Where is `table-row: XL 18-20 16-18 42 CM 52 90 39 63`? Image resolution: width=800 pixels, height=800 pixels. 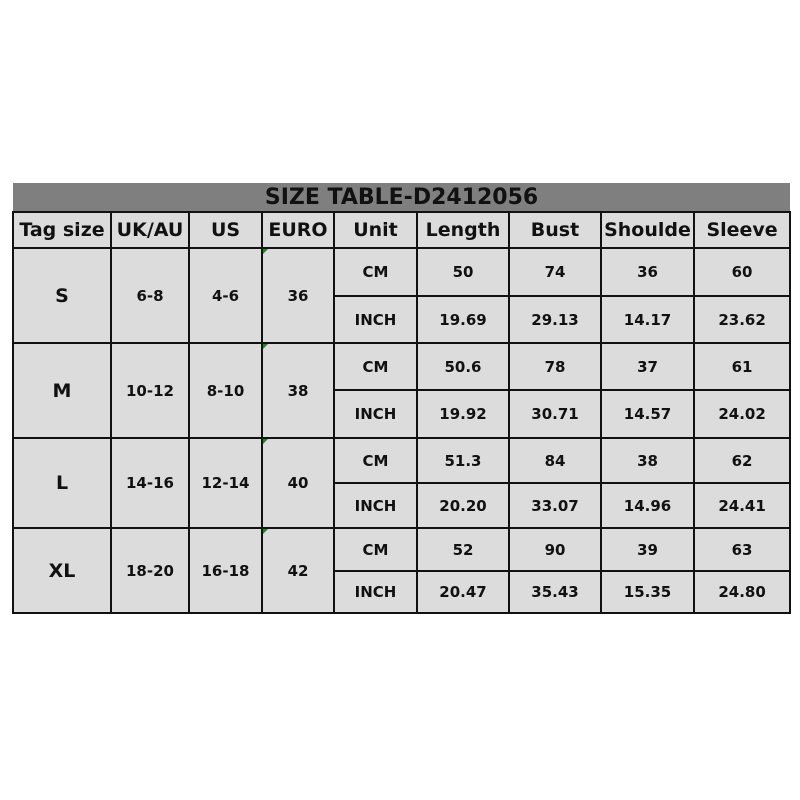
table-row: XL 18-20 16-18 42 CM 52 90 39 63 is located at coordinates (402, 570).